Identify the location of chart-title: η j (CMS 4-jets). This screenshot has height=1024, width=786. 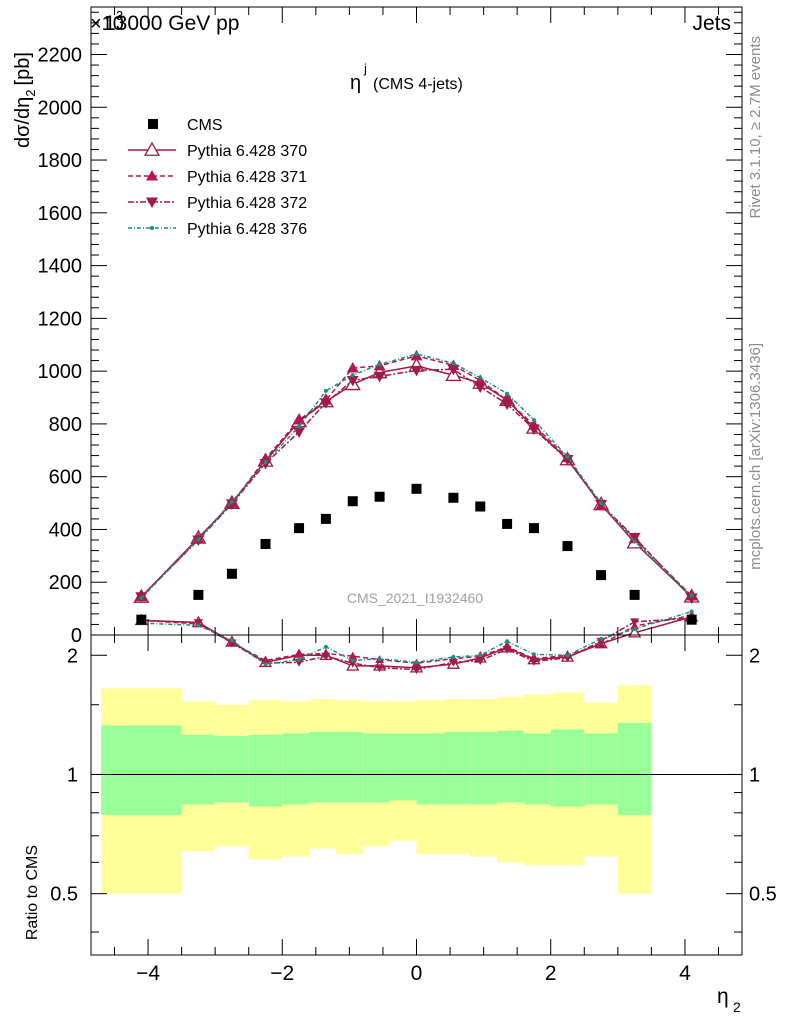
(406, 77).